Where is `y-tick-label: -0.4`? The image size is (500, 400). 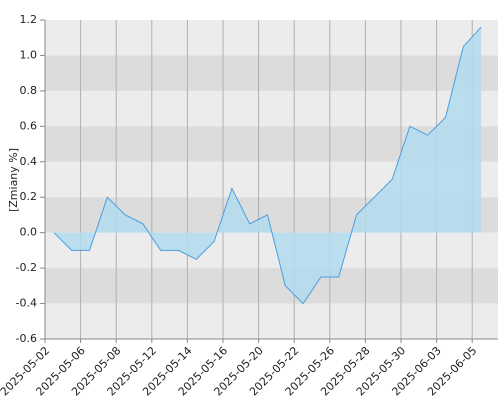 y-tick-label: -0.4 is located at coordinates (26, 303).